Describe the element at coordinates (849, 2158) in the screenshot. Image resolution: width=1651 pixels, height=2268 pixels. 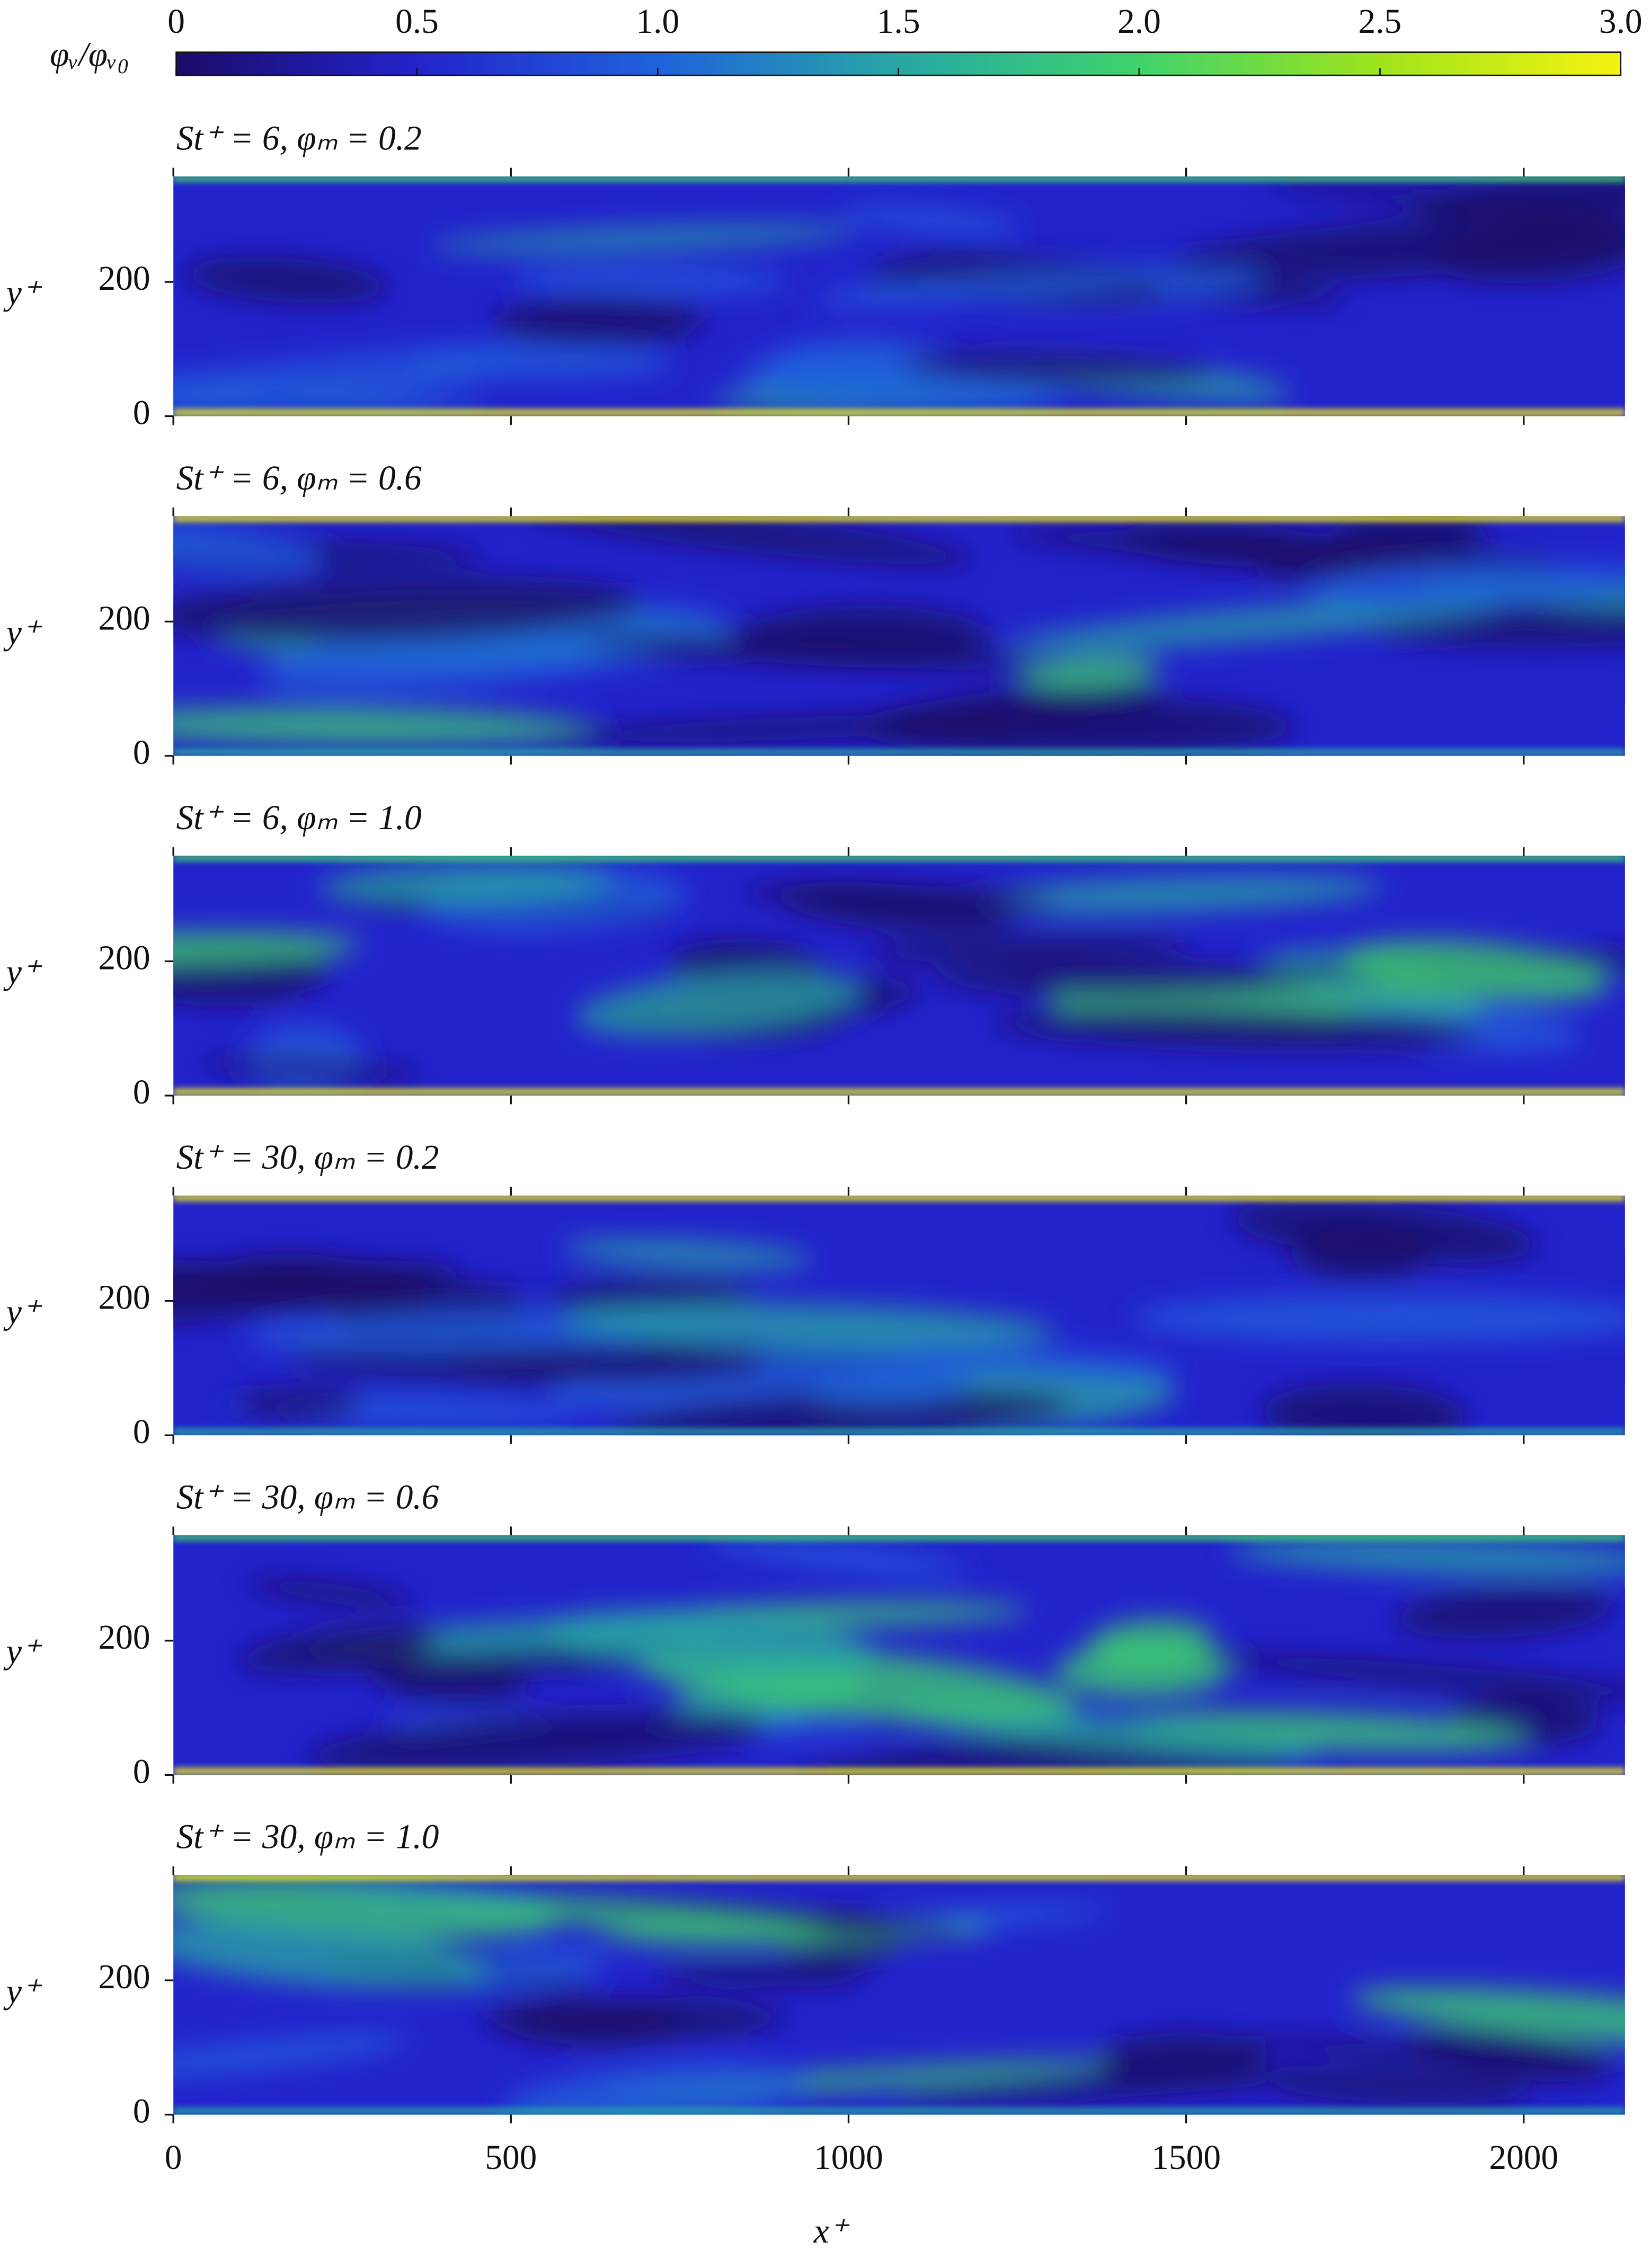
I see `x-tick-label: 1000` at that location.